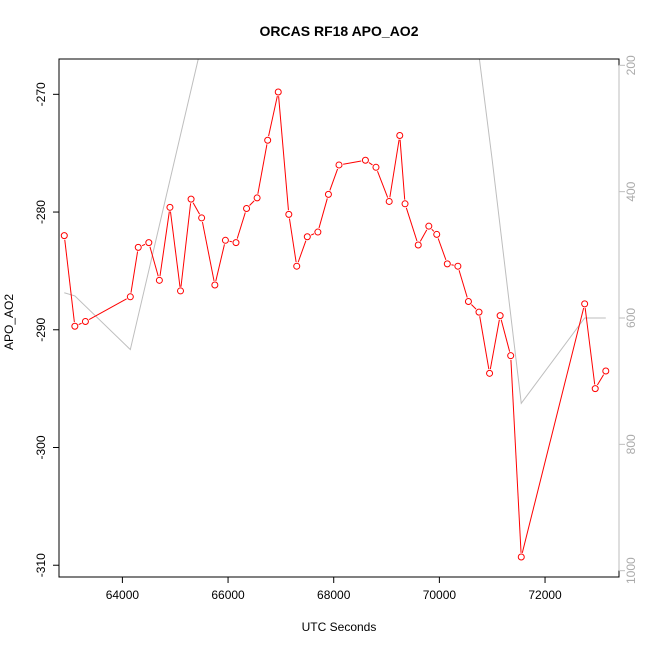  I want to click on y-tick-label: -270, so click(41, 94).